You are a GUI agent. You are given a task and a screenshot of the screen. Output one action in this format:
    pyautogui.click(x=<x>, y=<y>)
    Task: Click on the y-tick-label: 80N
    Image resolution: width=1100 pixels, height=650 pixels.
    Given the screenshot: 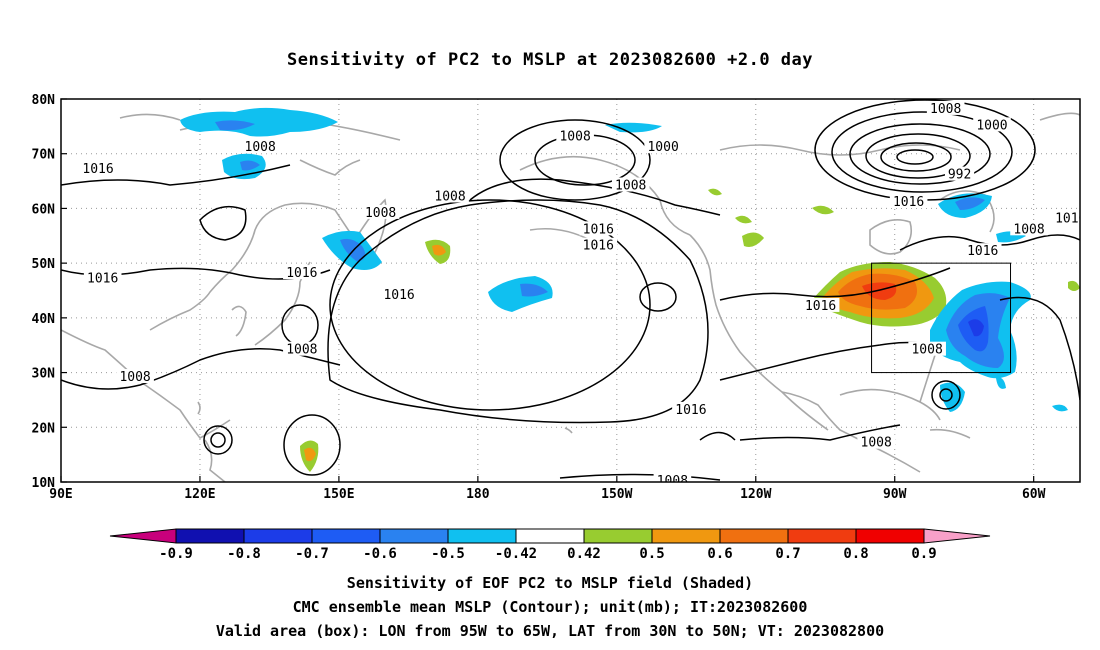 What is the action you would take?
    pyautogui.click(x=44, y=100)
    